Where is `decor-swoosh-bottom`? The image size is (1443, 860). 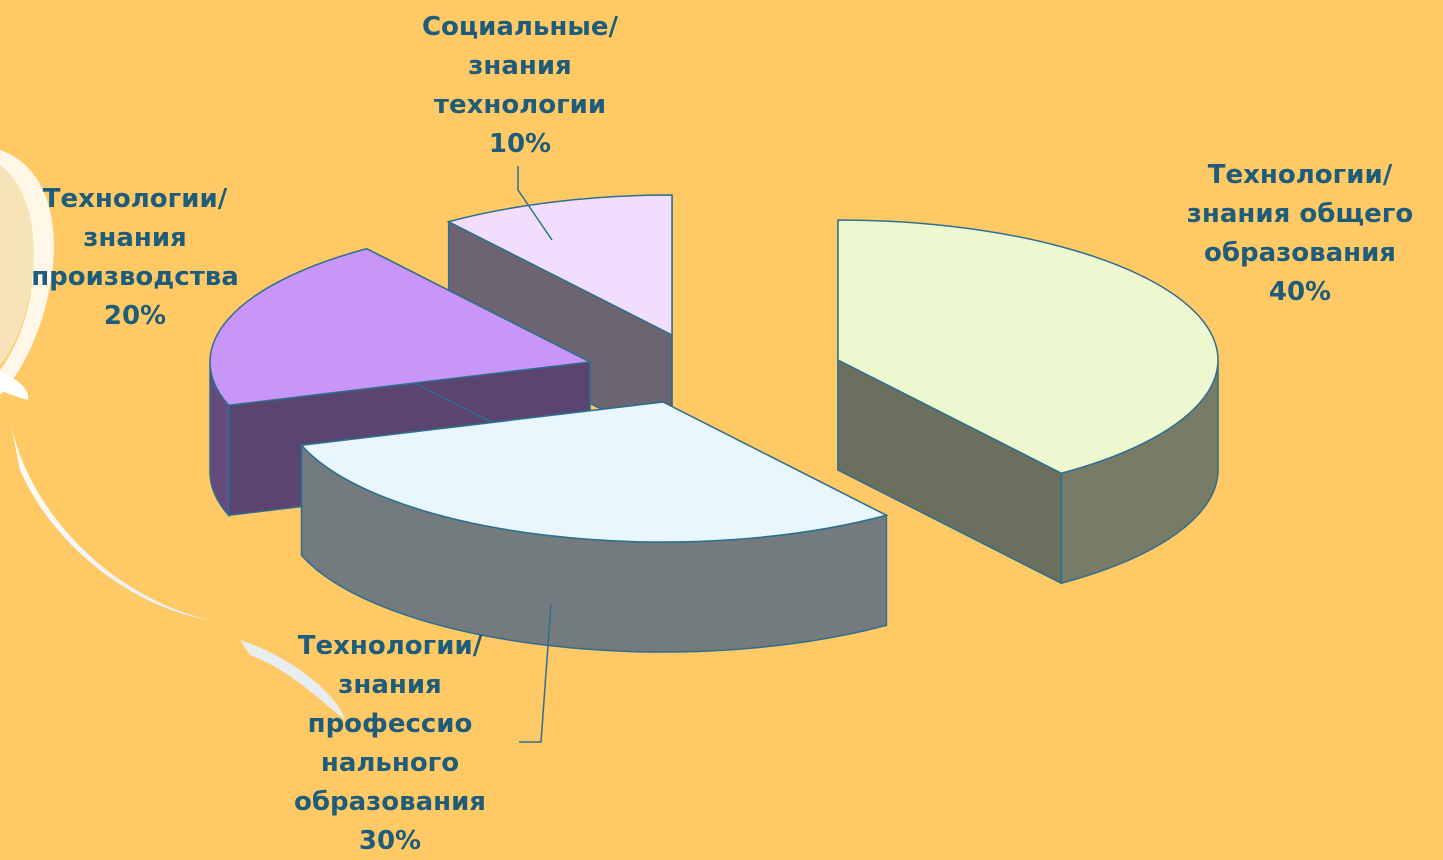 decor-swoosh-bottom is located at coordinates (110, 520).